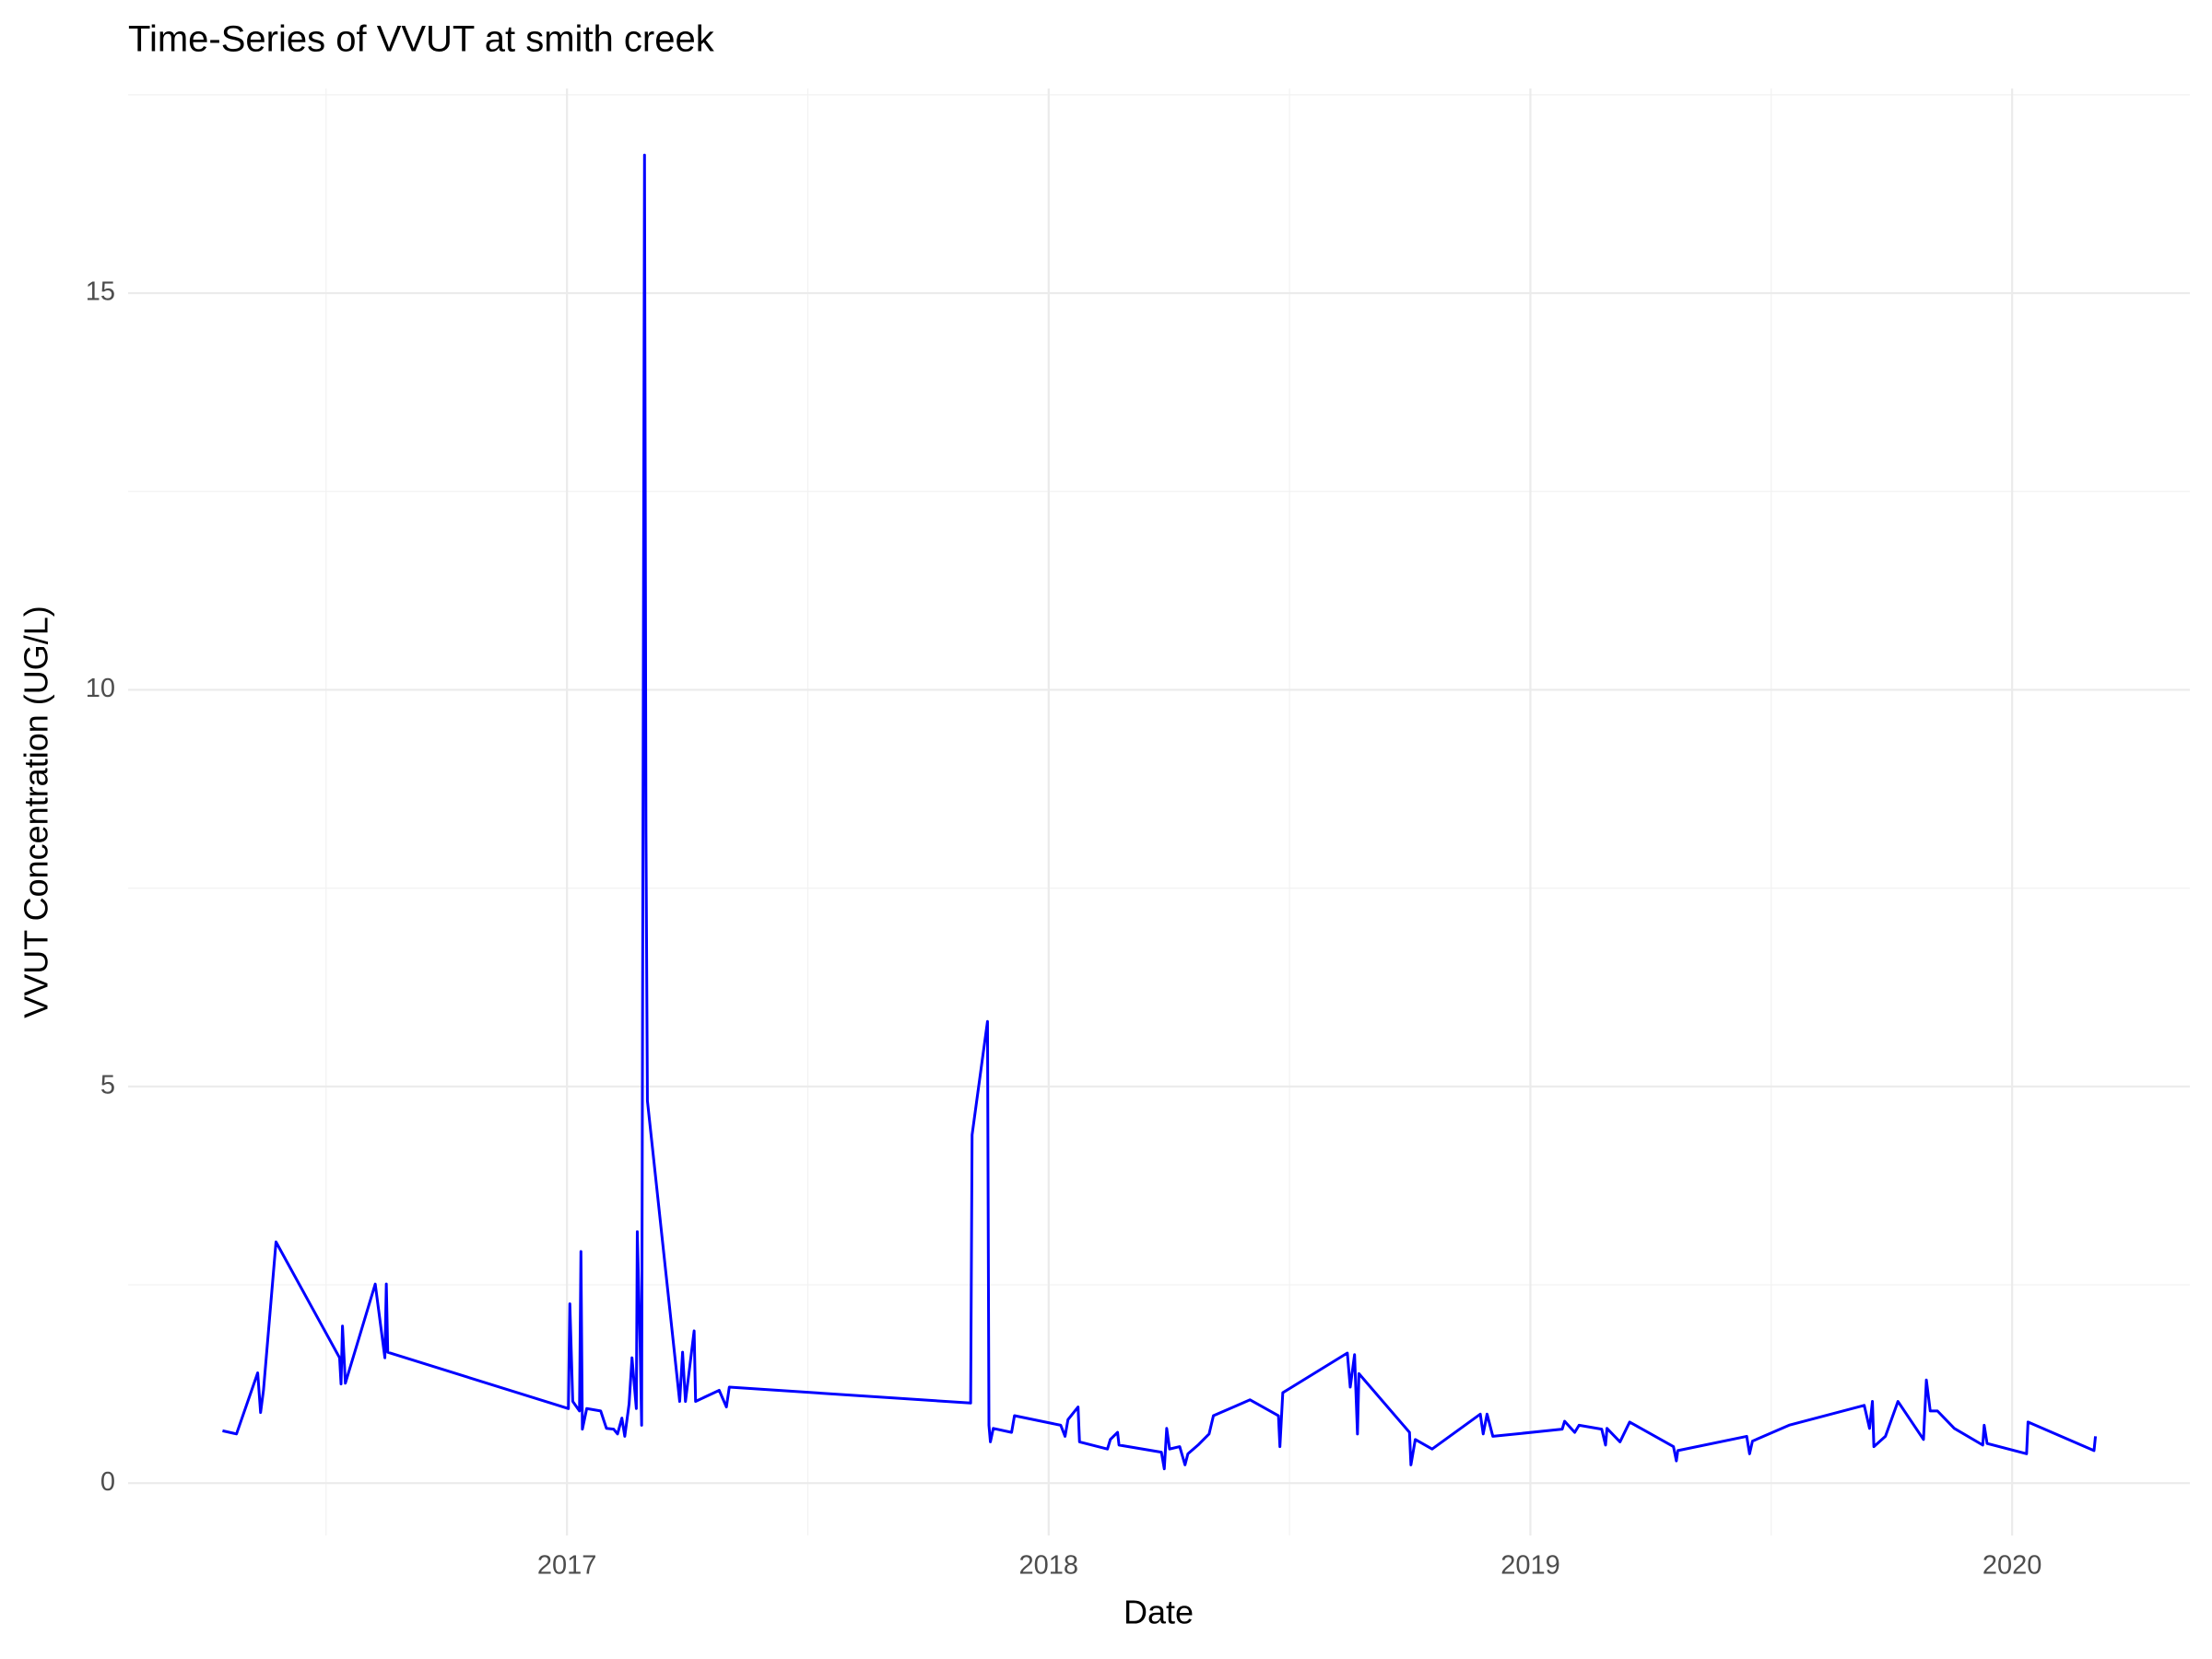 The height and width of the screenshot is (1659, 2212). Describe the element at coordinates (100, 292) in the screenshot. I see `y-tick-label: 15` at that location.